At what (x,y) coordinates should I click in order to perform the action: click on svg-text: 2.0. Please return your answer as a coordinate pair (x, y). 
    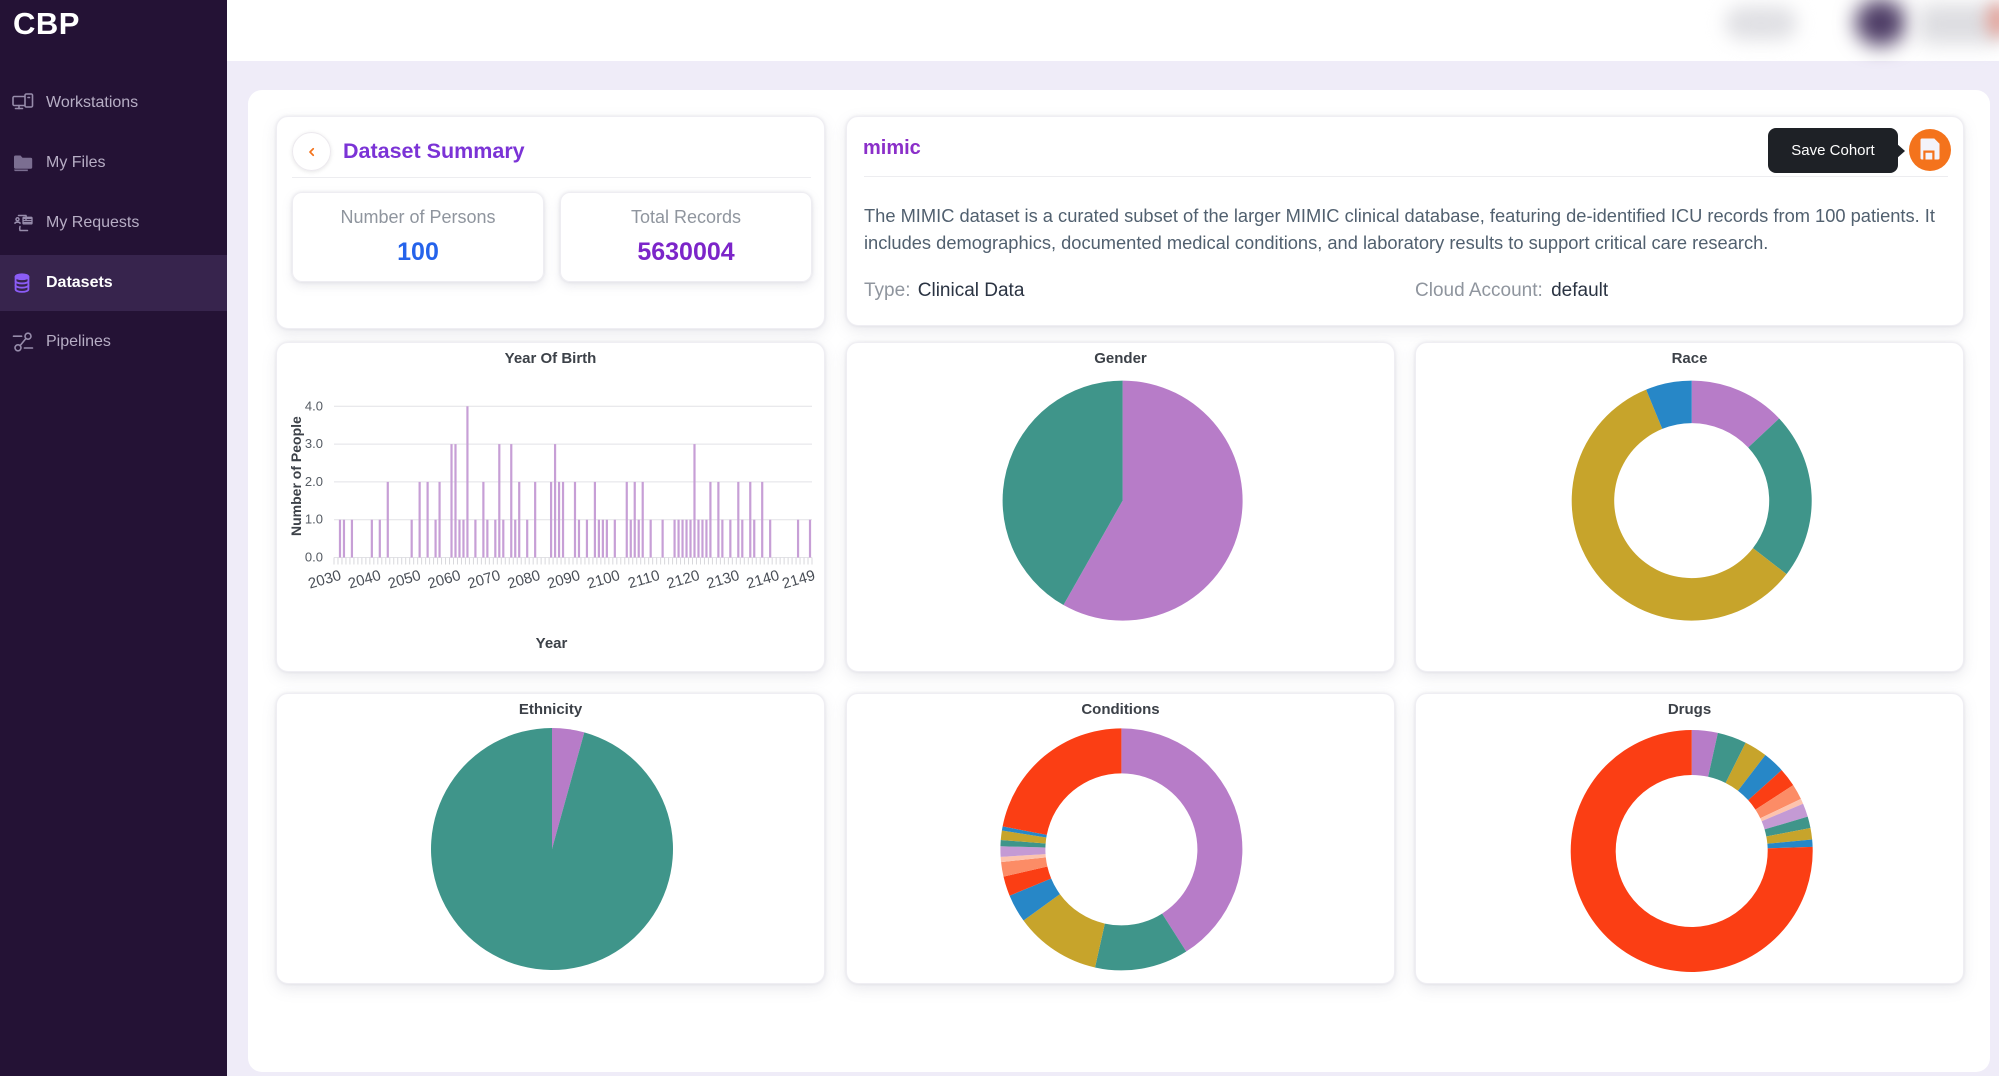
    Looking at the image, I should click on (314, 481).